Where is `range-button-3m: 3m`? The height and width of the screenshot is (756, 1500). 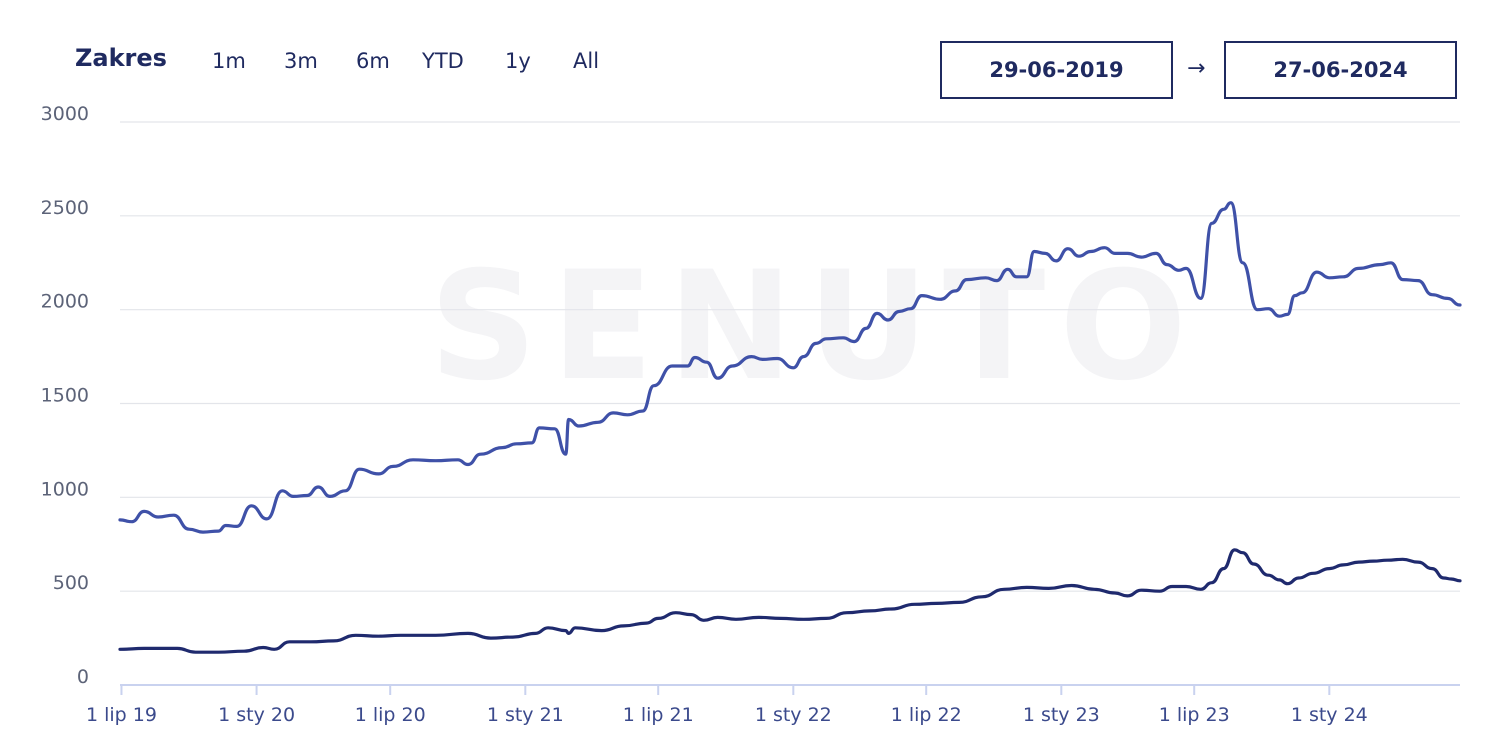
range-button-3m: 3m is located at coordinates (301, 61).